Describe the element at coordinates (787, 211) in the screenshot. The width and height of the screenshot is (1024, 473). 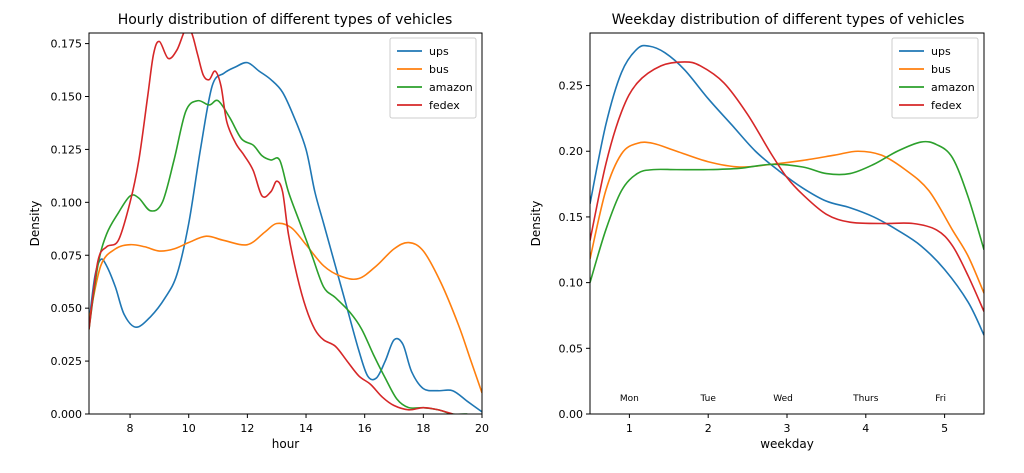
I see `series-line-amazon` at that location.